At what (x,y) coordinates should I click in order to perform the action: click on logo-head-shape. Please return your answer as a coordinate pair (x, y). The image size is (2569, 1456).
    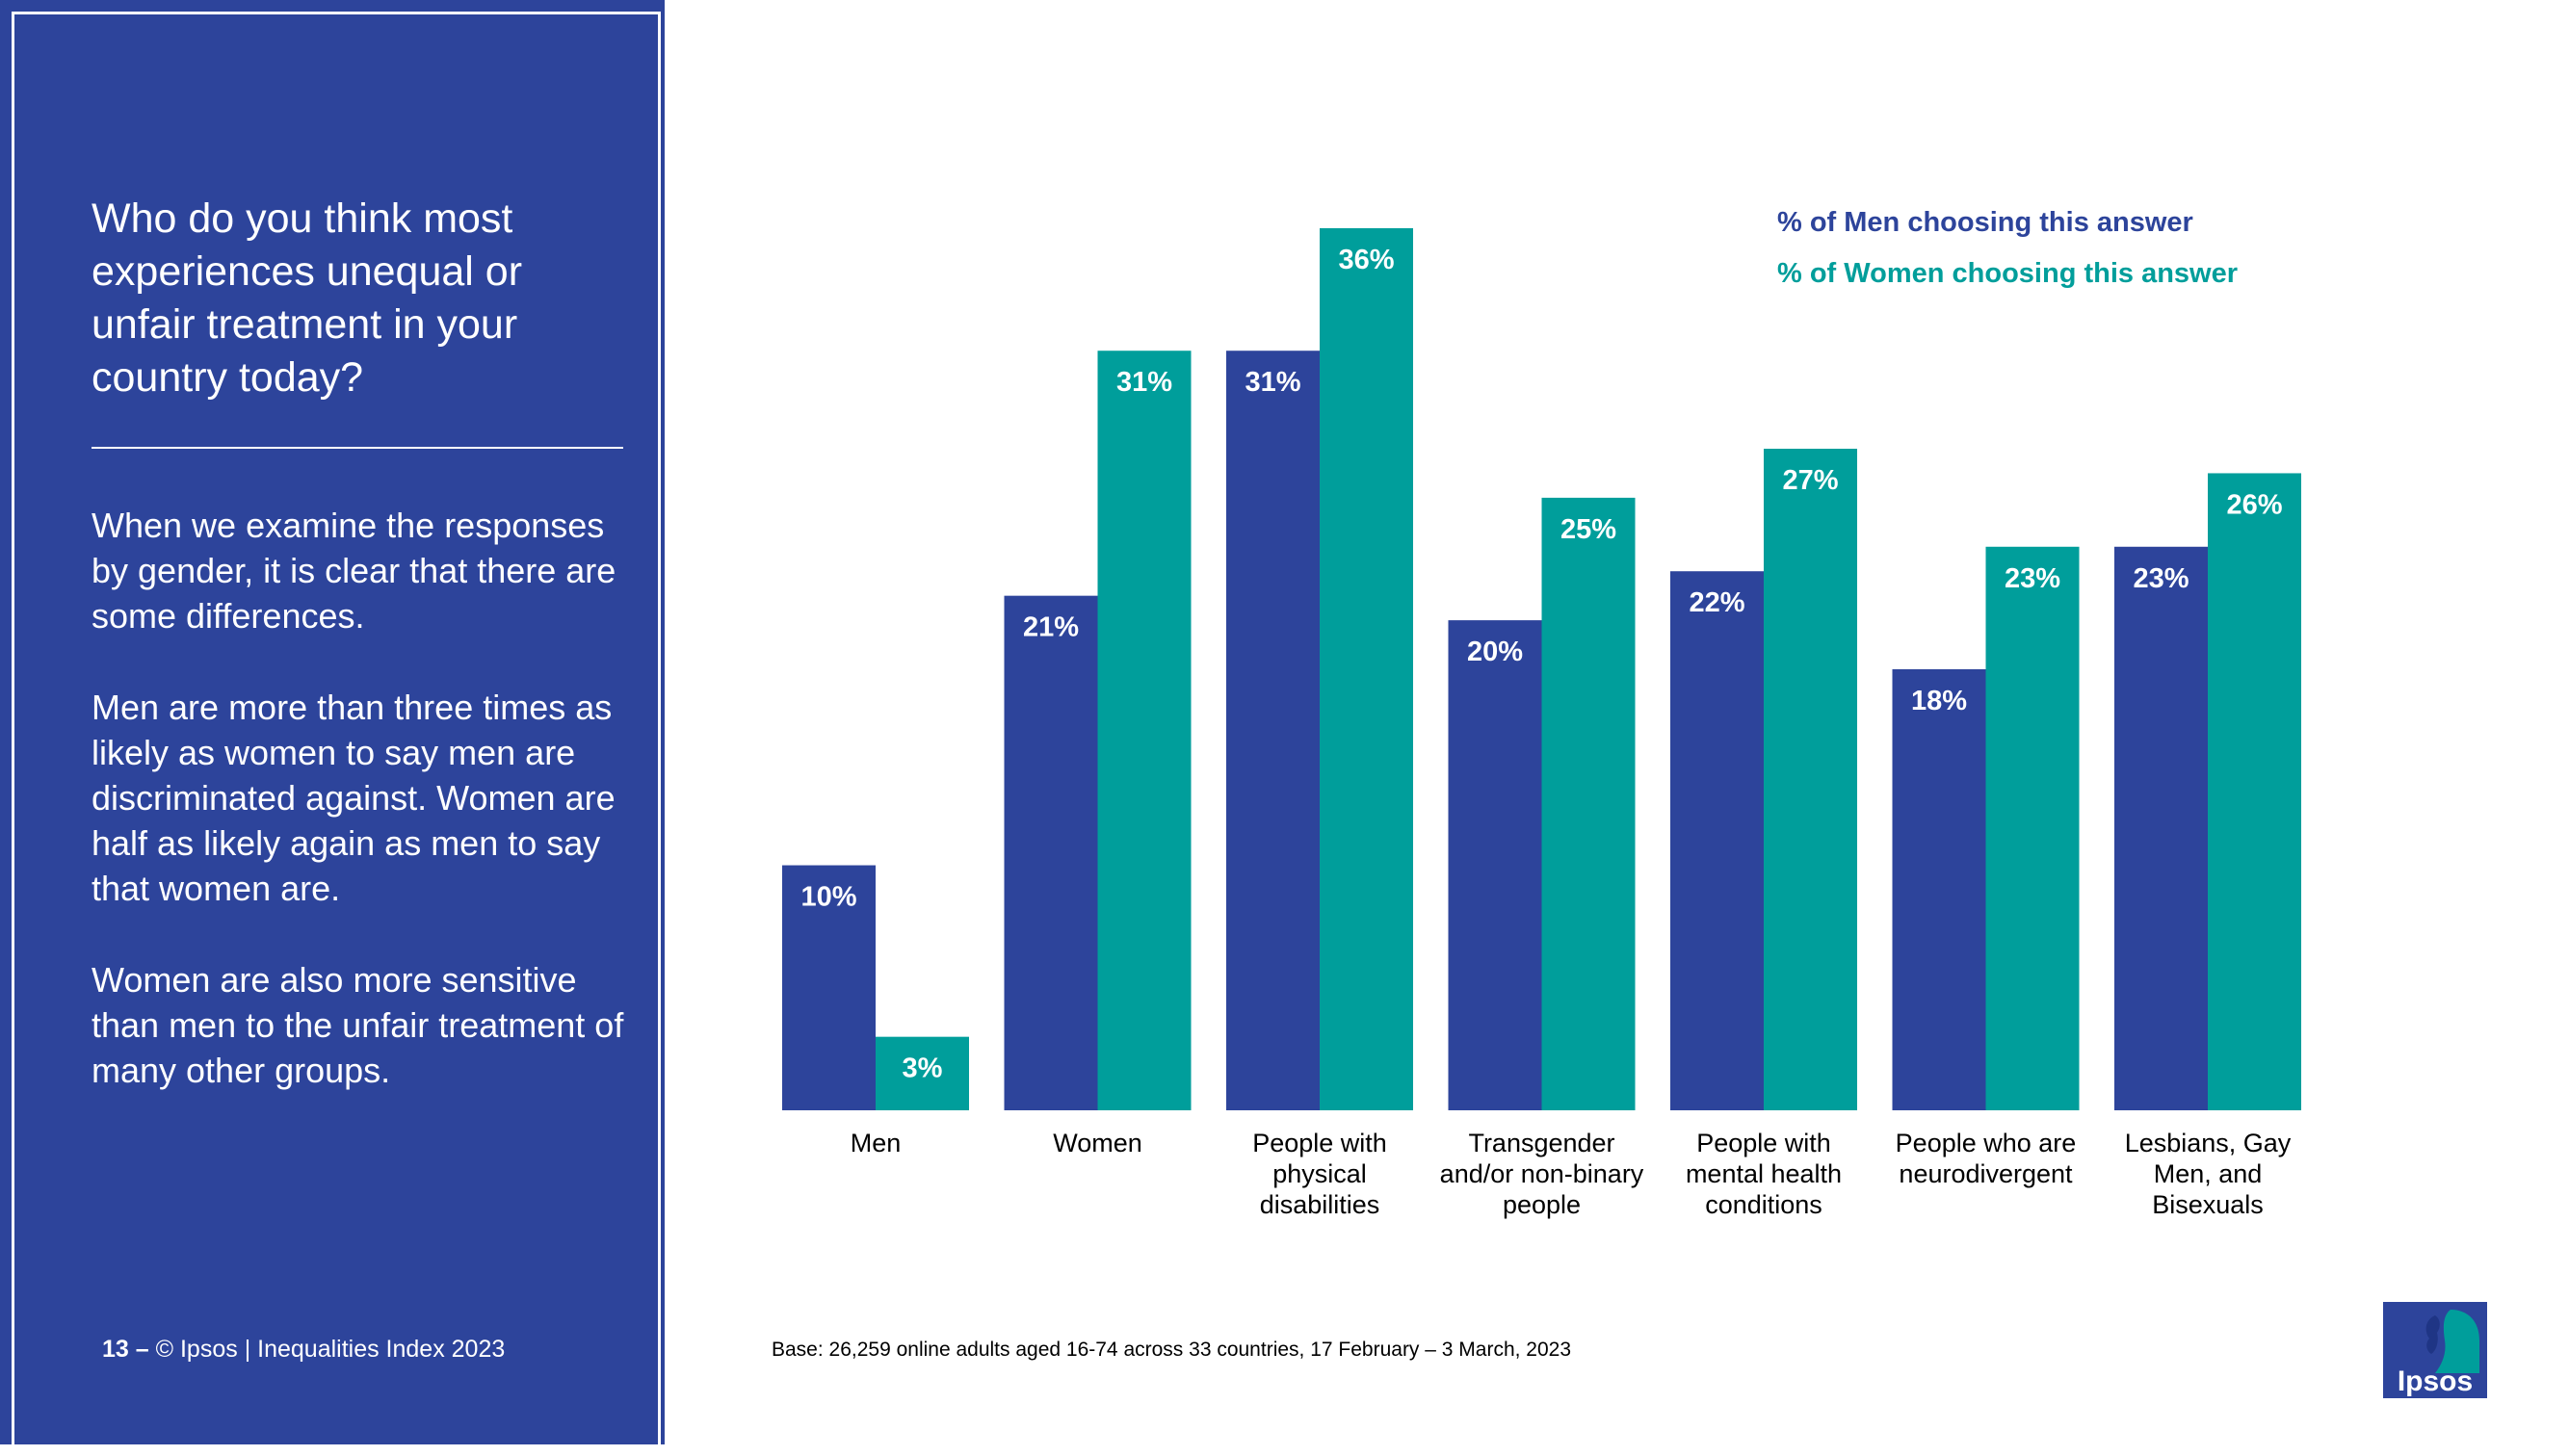
    Looking at the image, I should click on (2457, 1341).